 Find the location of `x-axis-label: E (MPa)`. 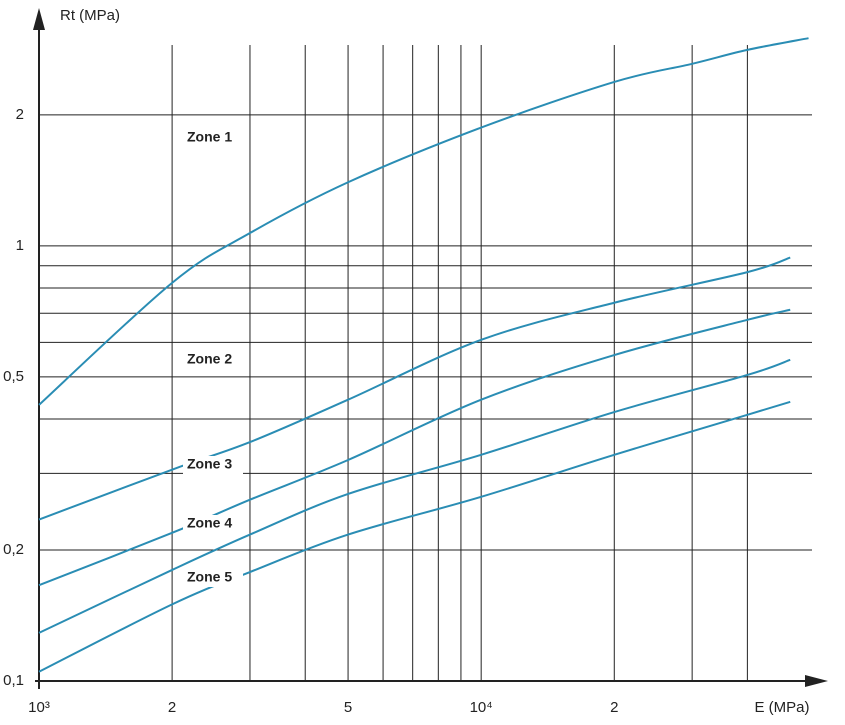

x-axis-label: E (MPa) is located at coordinates (781, 707).